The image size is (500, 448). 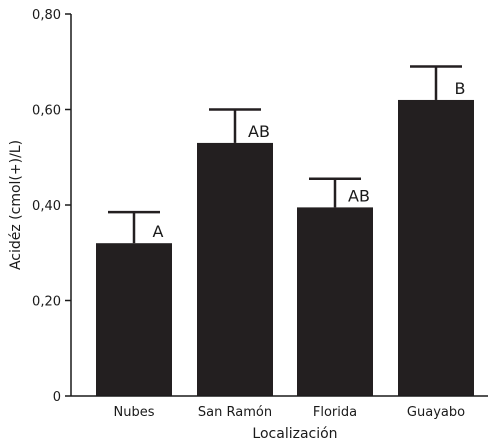 I want to click on y-axis-ticks: 0 0,20 0,40 0,60 0,80, so click(x=51, y=206).